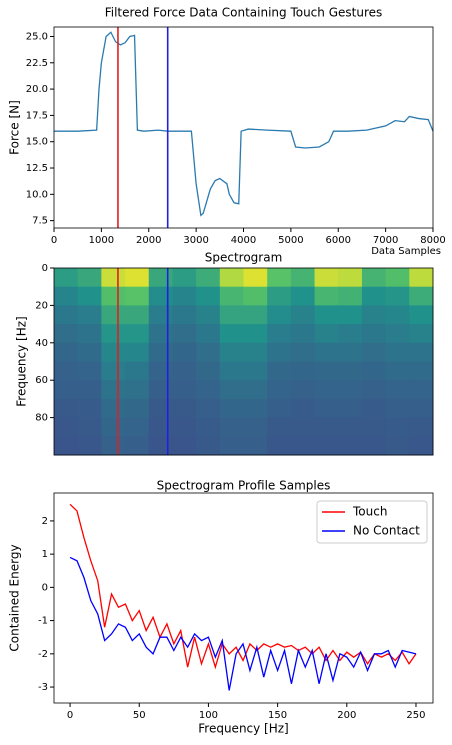  Describe the element at coordinates (139, 715) in the screenshot. I see `x-tick-label: 50` at that location.